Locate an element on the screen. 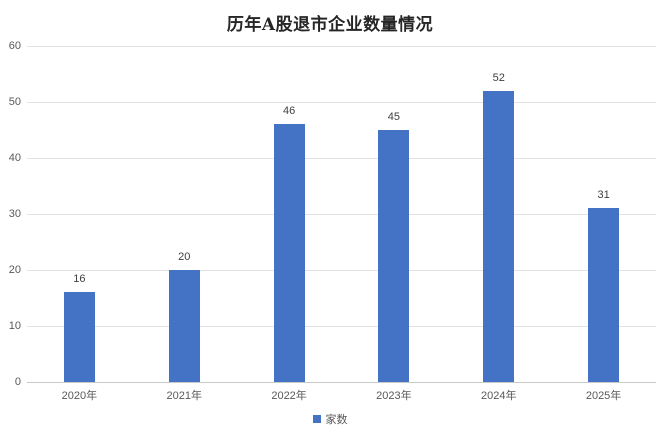 The width and height of the screenshot is (660, 437). legend: 家数 is located at coordinates (330, 419).